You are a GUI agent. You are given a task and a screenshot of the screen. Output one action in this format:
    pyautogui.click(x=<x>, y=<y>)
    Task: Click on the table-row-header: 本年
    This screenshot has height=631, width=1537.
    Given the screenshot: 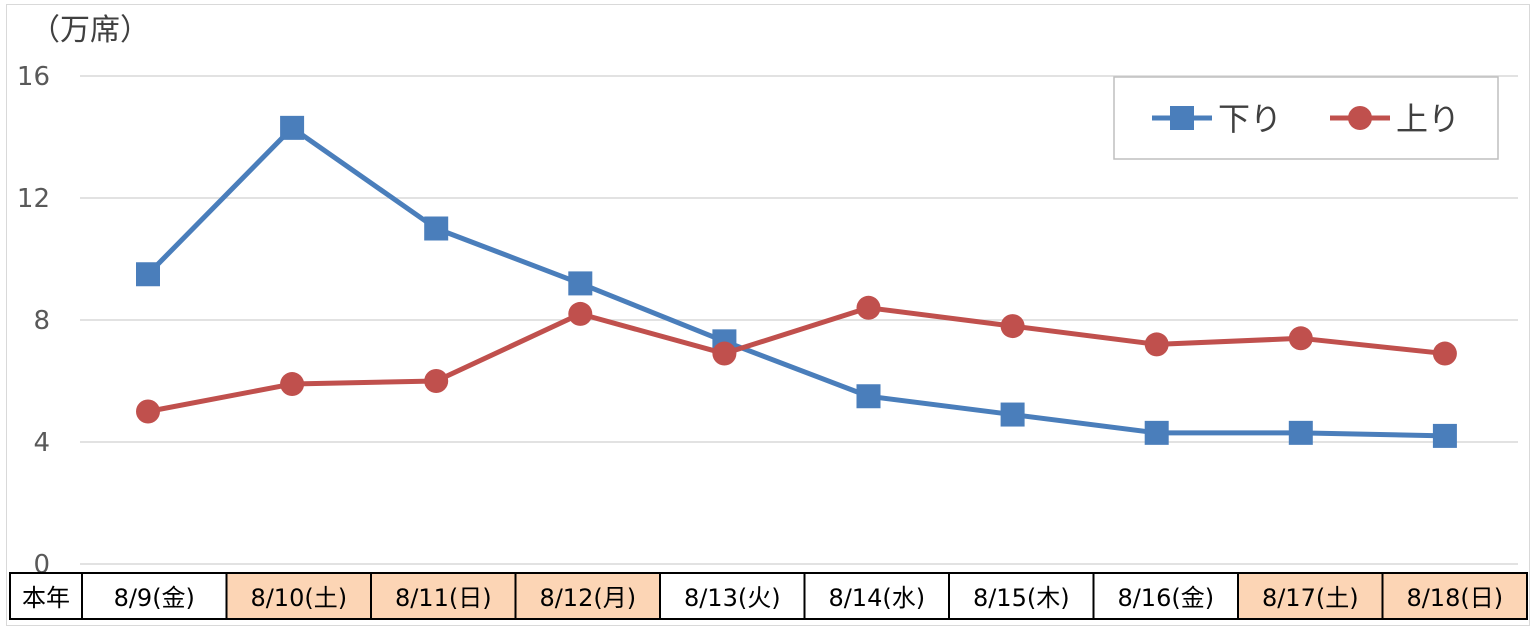 What is the action you would take?
    pyautogui.click(x=46, y=598)
    